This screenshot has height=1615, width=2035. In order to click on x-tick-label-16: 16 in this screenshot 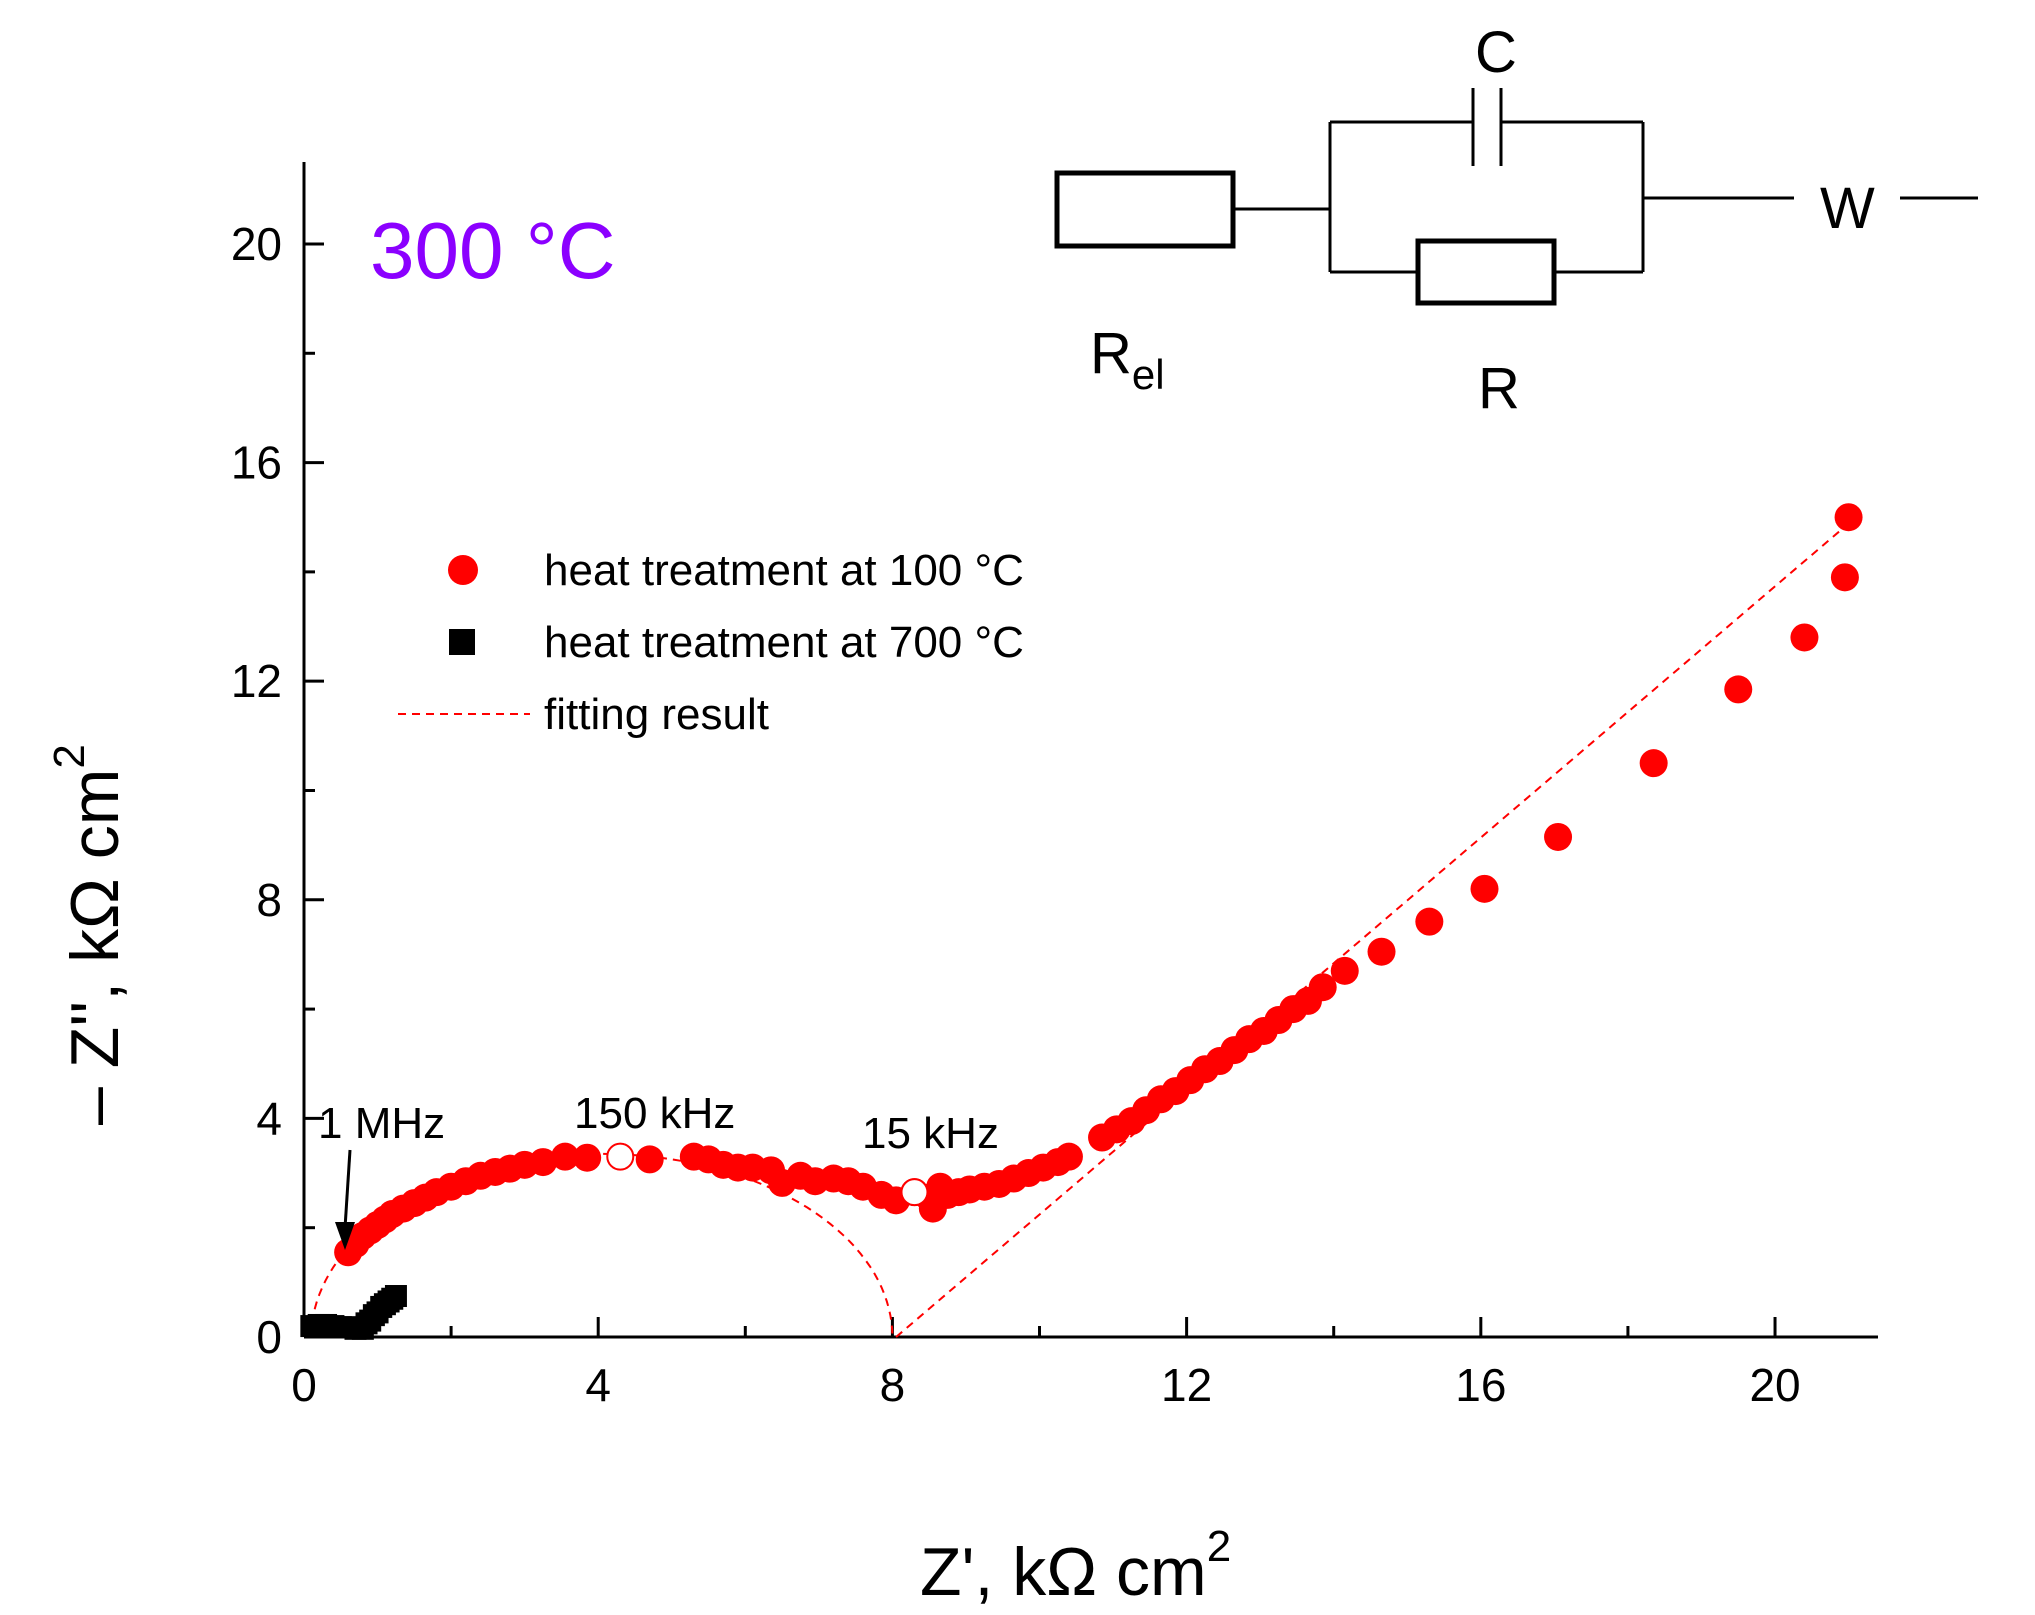, I will do `click(1480, 1385)`.